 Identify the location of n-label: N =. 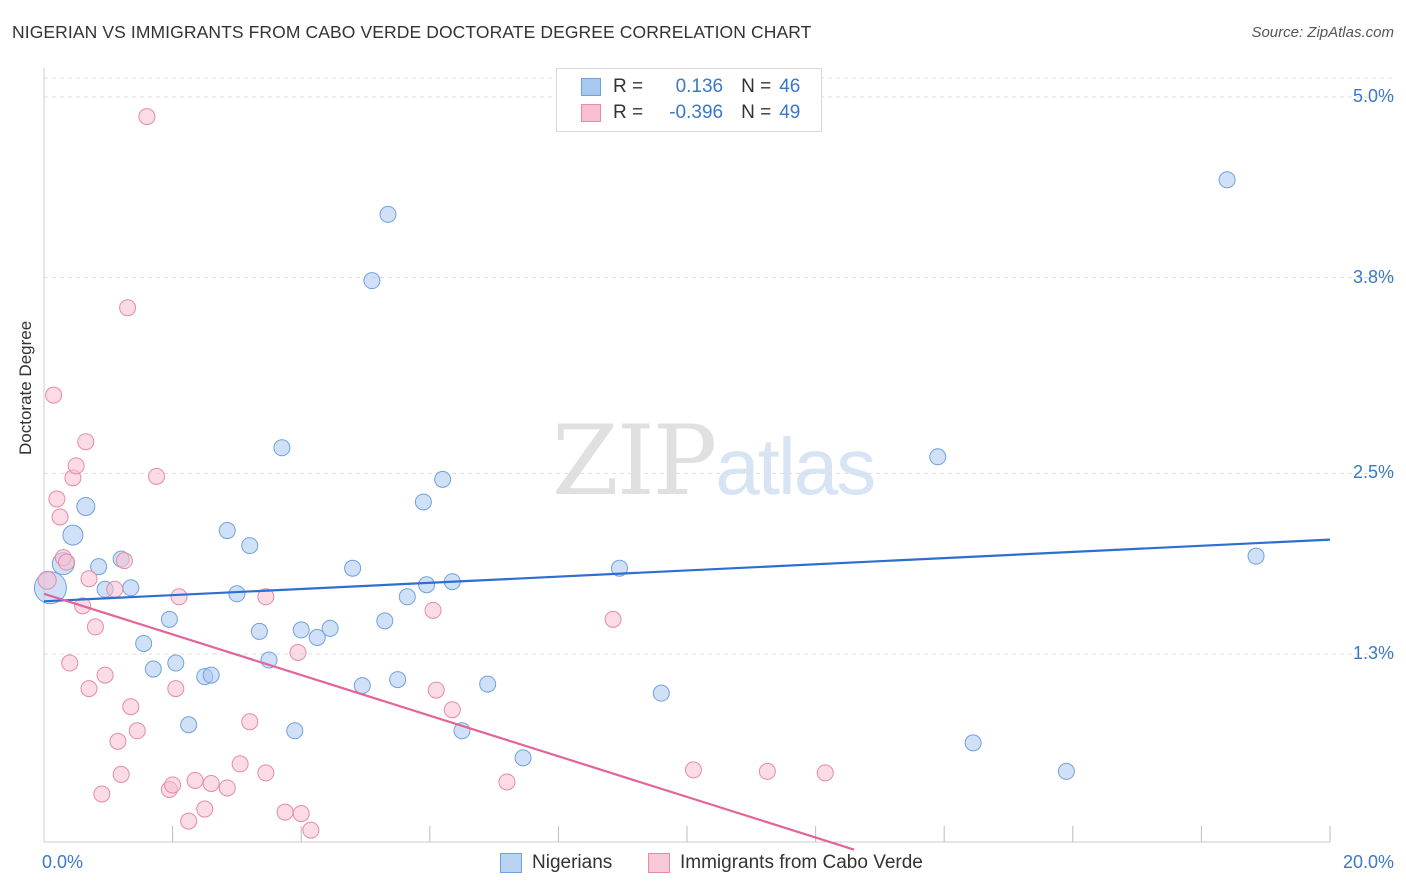
(756, 86).